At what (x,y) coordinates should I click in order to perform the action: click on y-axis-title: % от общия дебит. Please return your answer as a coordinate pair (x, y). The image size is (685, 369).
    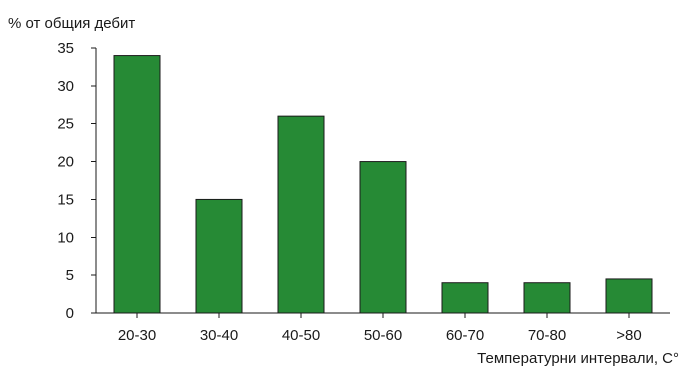
    Looking at the image, I should click on (71, 23).